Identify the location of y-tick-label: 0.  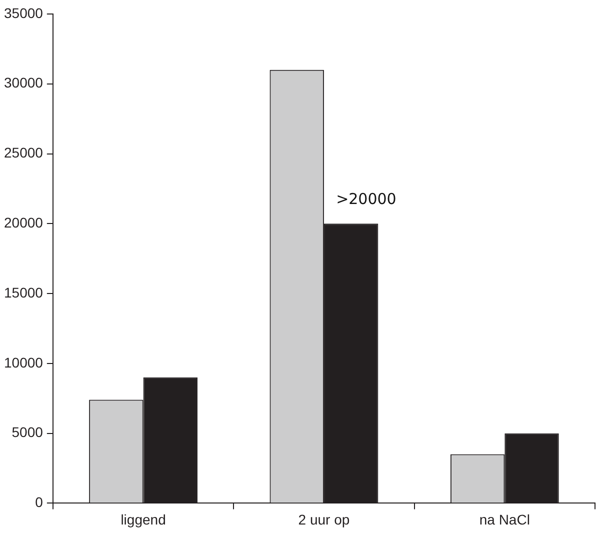
(39, 502).